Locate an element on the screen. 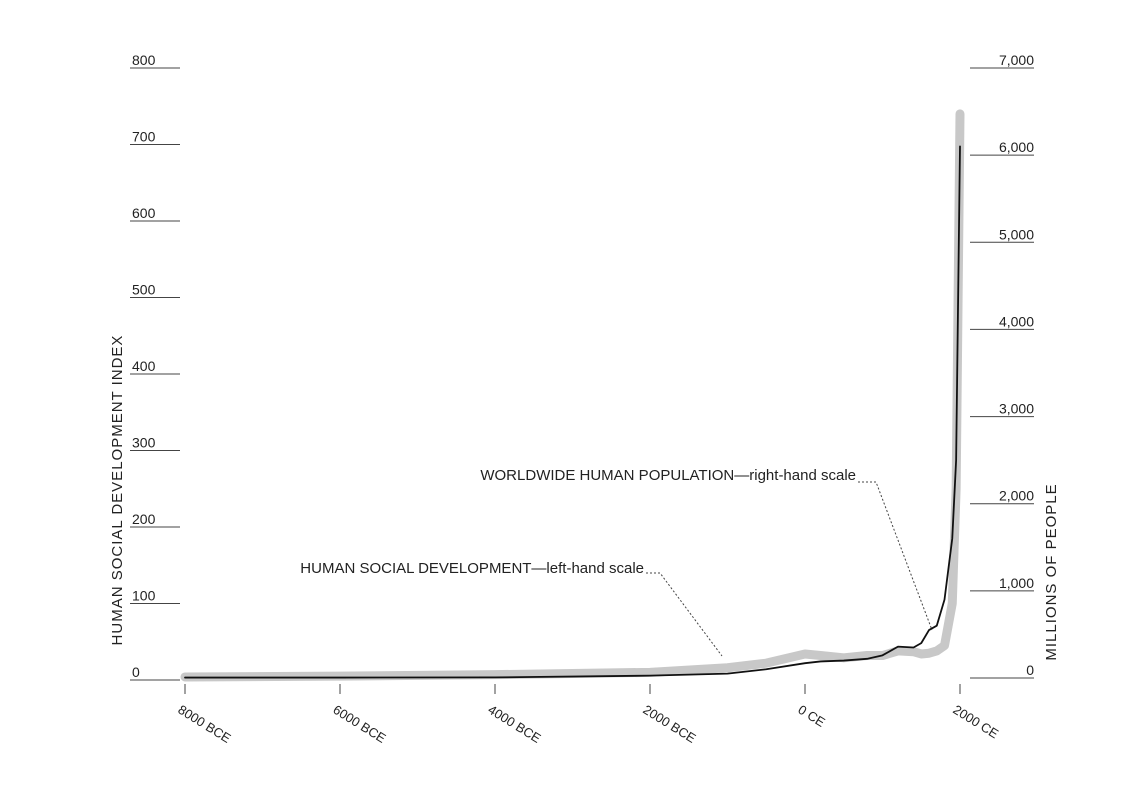 This screenshot has width=1136, height=790. x-tick-label: 0 CE is located at coordinates (811, 716).